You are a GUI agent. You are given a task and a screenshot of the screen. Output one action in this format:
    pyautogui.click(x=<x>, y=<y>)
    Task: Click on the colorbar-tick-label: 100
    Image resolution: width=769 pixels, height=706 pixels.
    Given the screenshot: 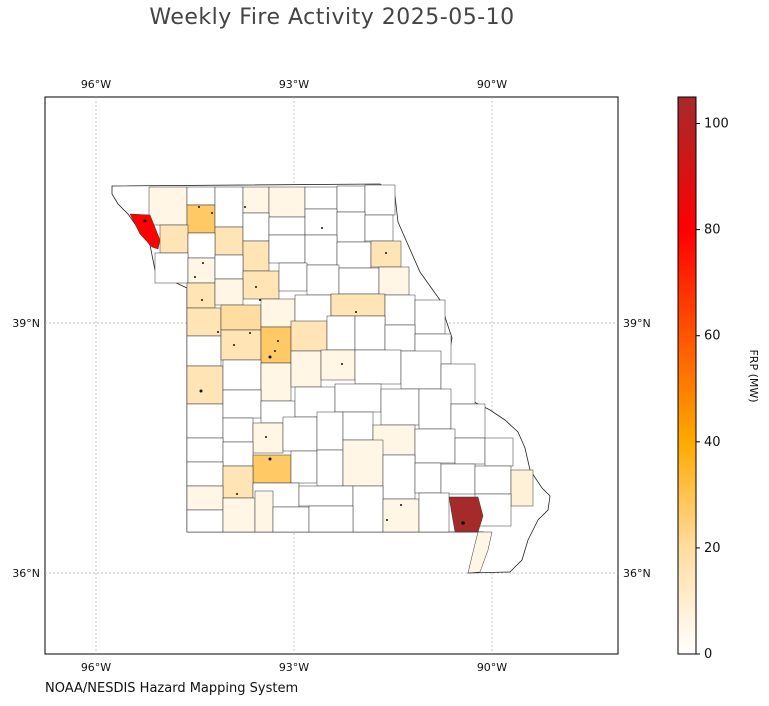 What is the action you would take?
    pyautogui.click(x=716, y=124)
    